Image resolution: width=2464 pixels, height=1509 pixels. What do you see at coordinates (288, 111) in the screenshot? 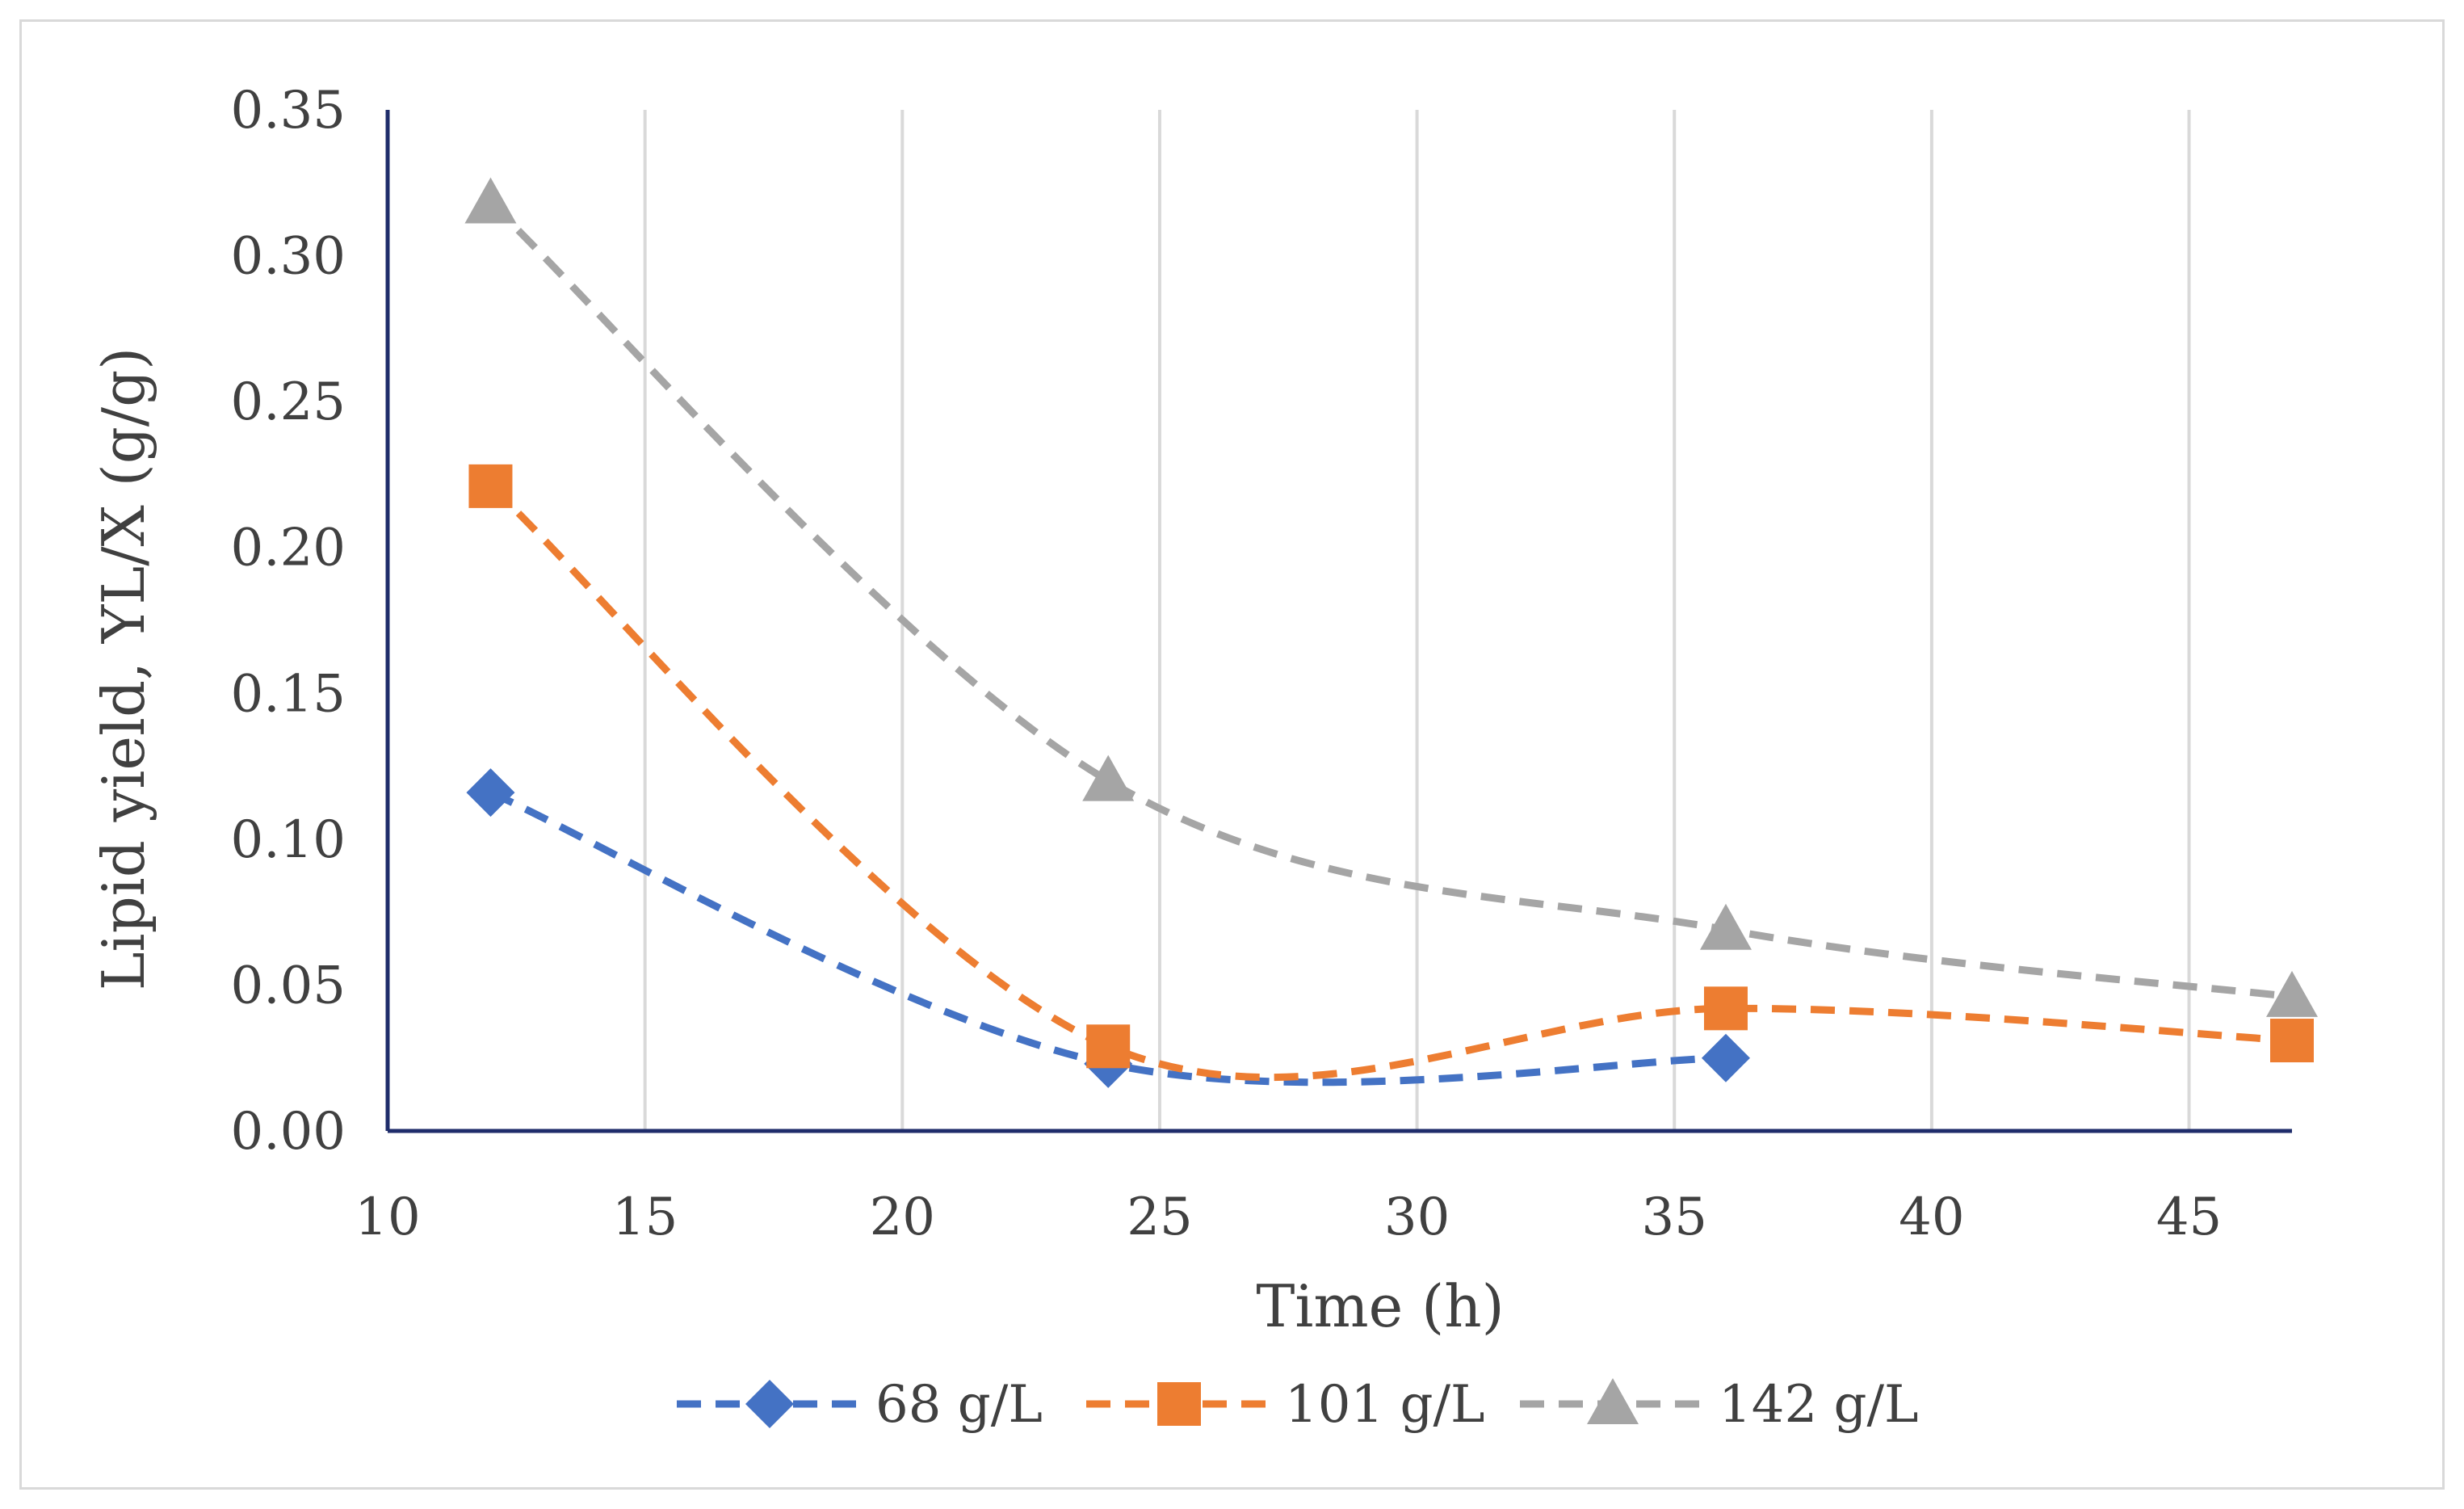
I see `y-tick-label: 0.35` at bounding box center [288, 111].